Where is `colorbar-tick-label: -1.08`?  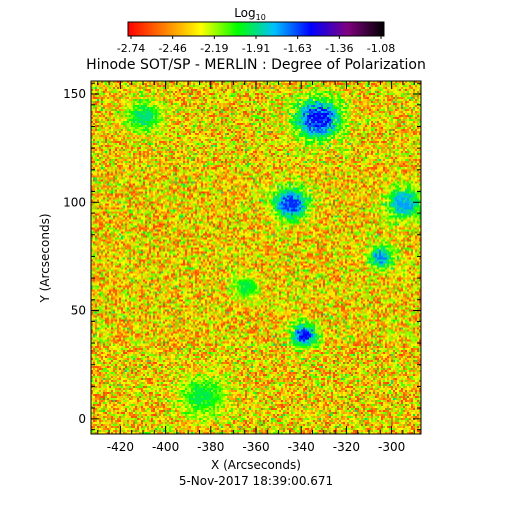 colorbar-tick-label: -1.08 is located at coordinates (381, 48).